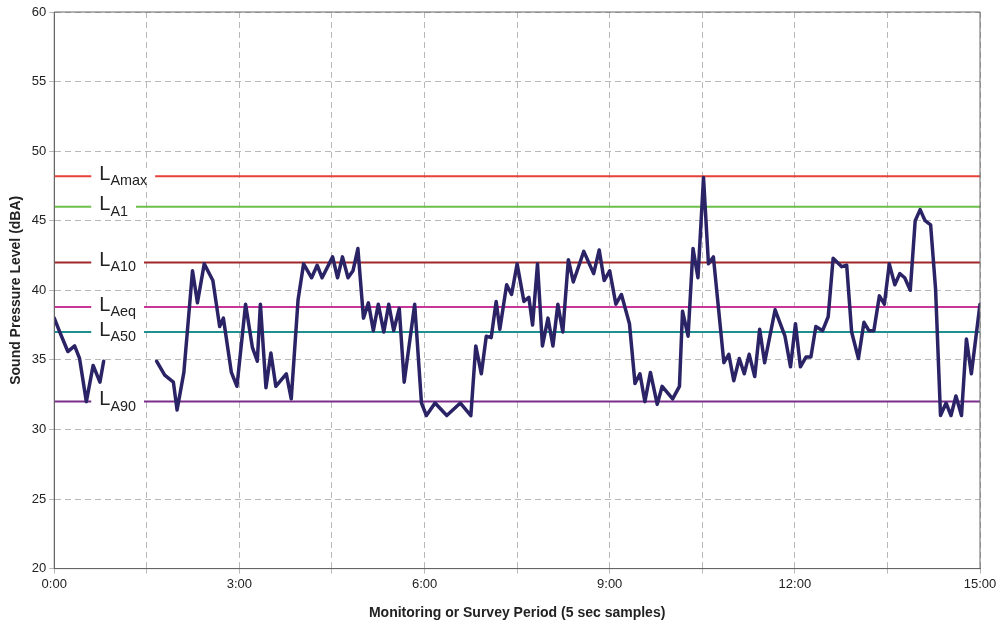 The height and width of the screenshot is (630, 1006). Describe the element at coordinates (39, 11) in the screenshot. I see `y-tick-label: 60` at that location.